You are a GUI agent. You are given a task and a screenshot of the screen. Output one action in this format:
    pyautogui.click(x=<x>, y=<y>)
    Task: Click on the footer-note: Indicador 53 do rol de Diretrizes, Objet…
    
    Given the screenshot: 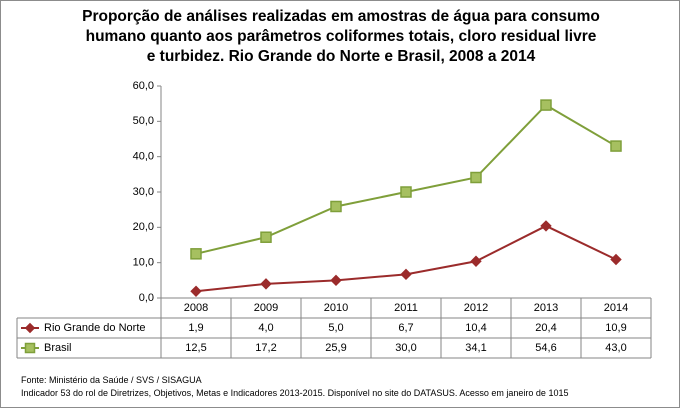 What is the action you would take?
    pyautogui.click(x=295, y=393)
    